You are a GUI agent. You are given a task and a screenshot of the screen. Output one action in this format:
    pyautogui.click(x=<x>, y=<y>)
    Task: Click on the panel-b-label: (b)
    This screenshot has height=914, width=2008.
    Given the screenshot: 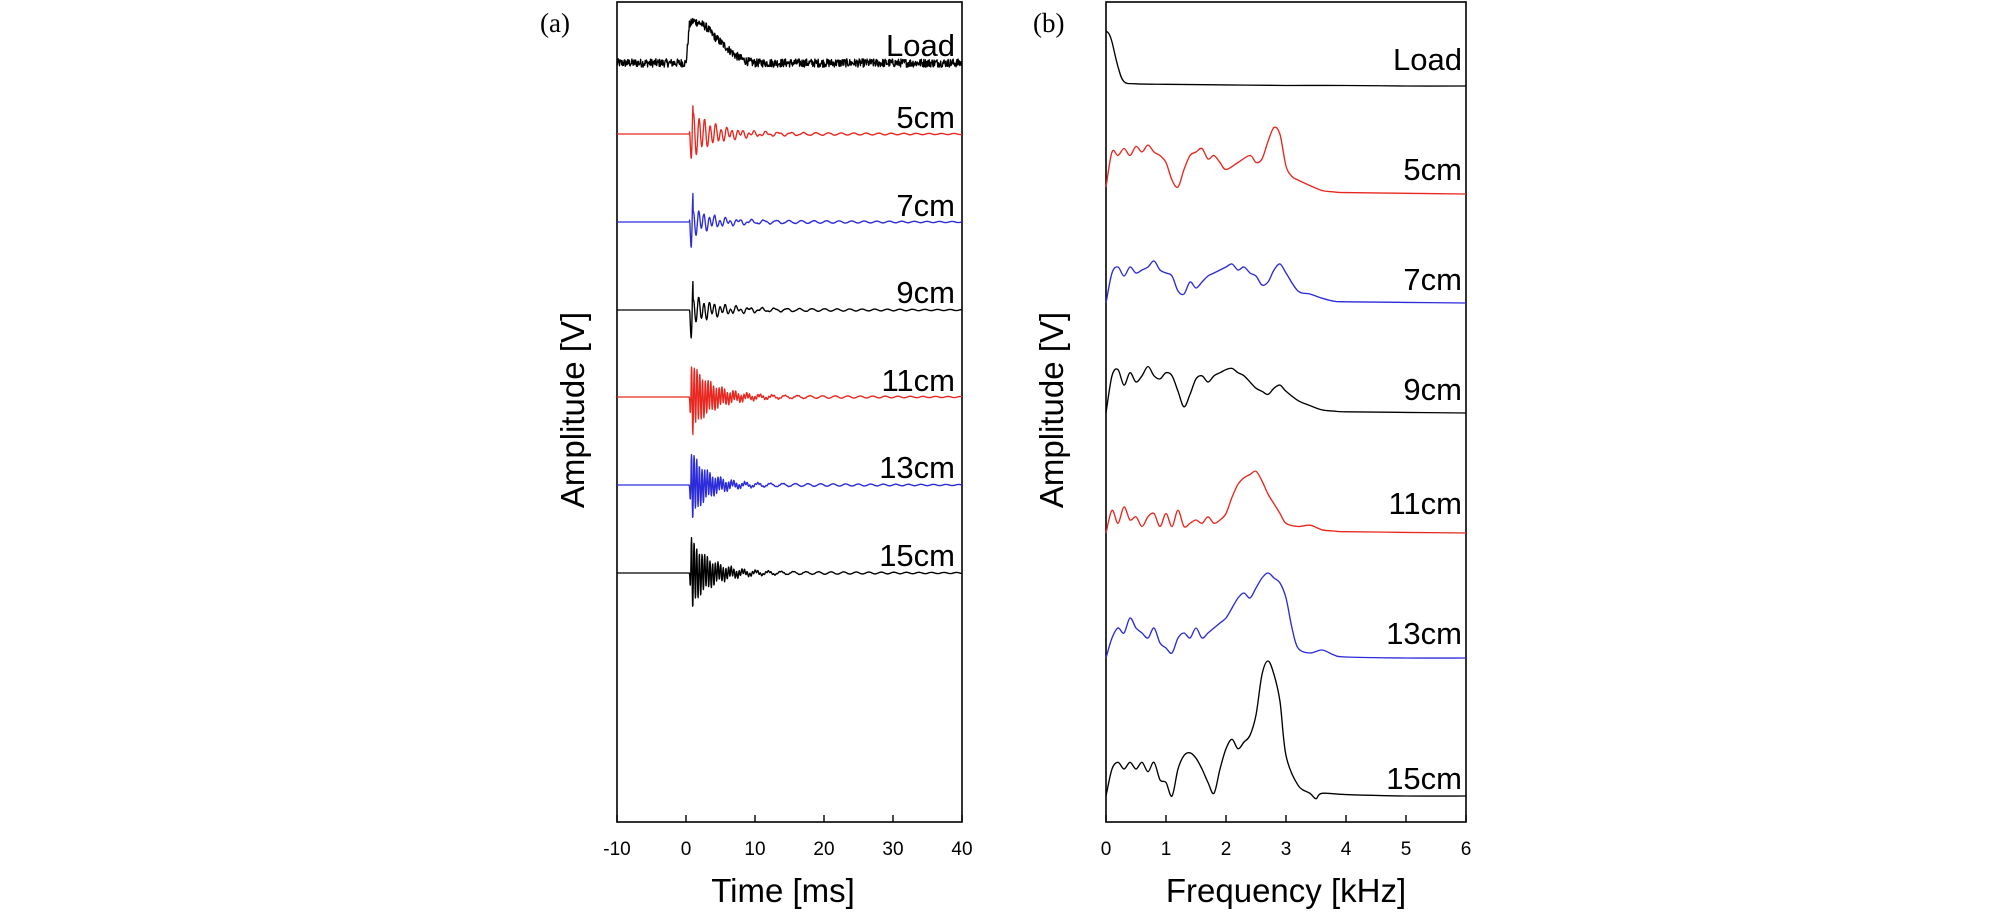 What is the action you would take?
    pyautogui.click(x=1048, y=23)
    